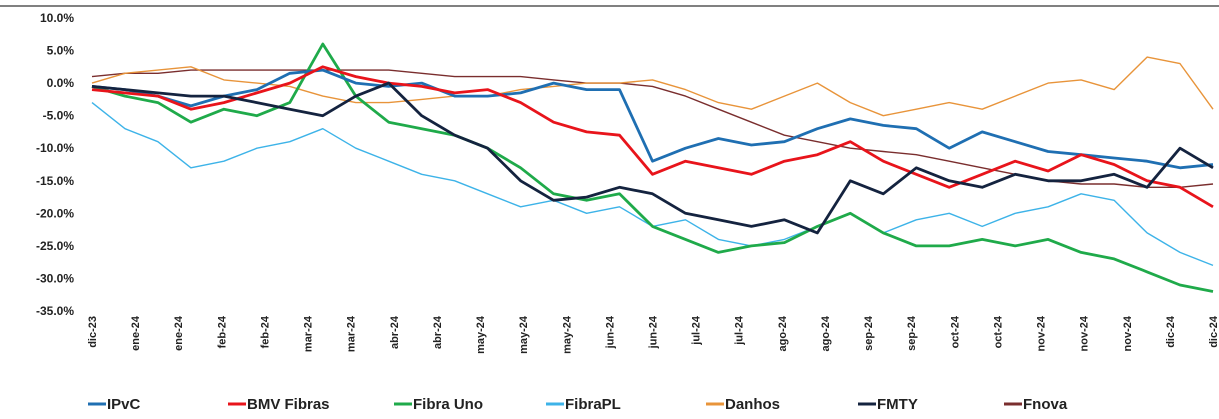 This screenshot has height=419, width=1219. I want to click on y-tick-label: -5.0%, so click(59, 116).